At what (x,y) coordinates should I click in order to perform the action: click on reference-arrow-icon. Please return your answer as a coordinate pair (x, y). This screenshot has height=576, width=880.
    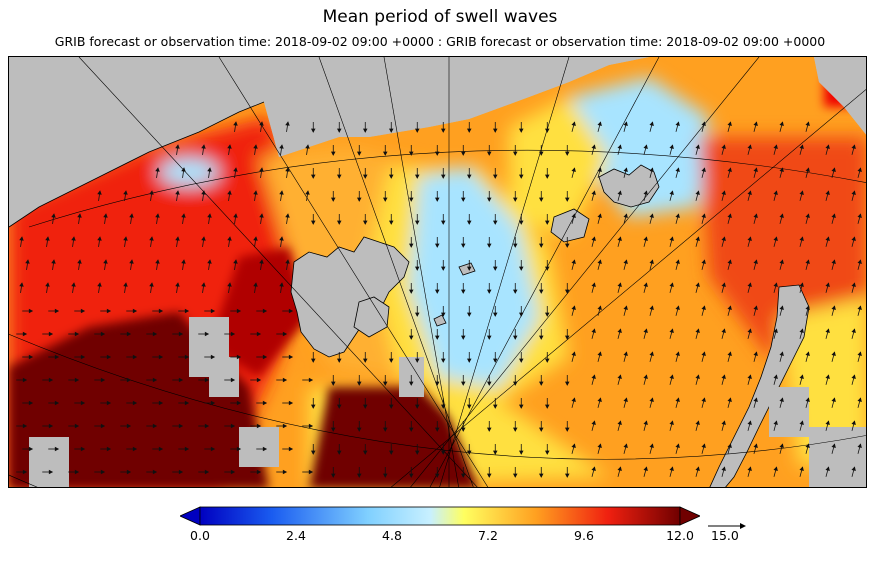
    Looking at the image, I should click on (727, 526).